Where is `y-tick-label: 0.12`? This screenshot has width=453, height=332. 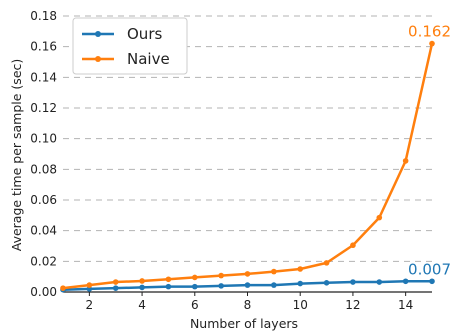
y-tick-label: 0.12 is located at coordinates (43, 108).